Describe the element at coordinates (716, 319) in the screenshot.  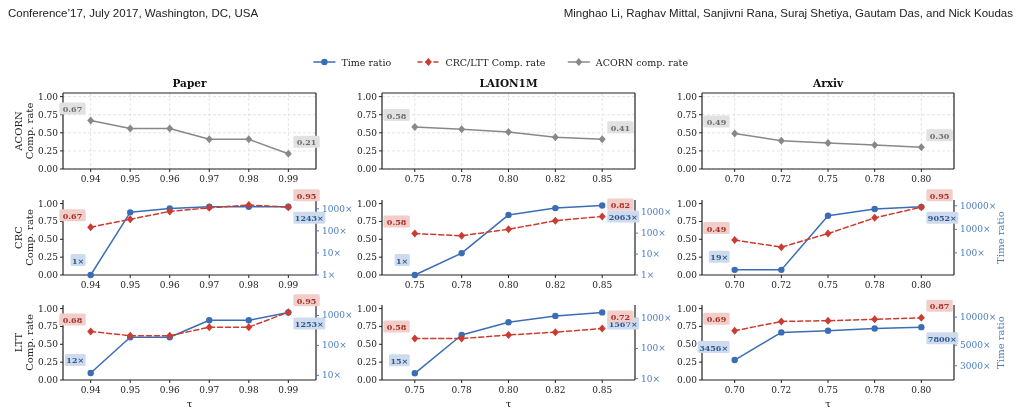
I see `data-label: 0.69` at that location.